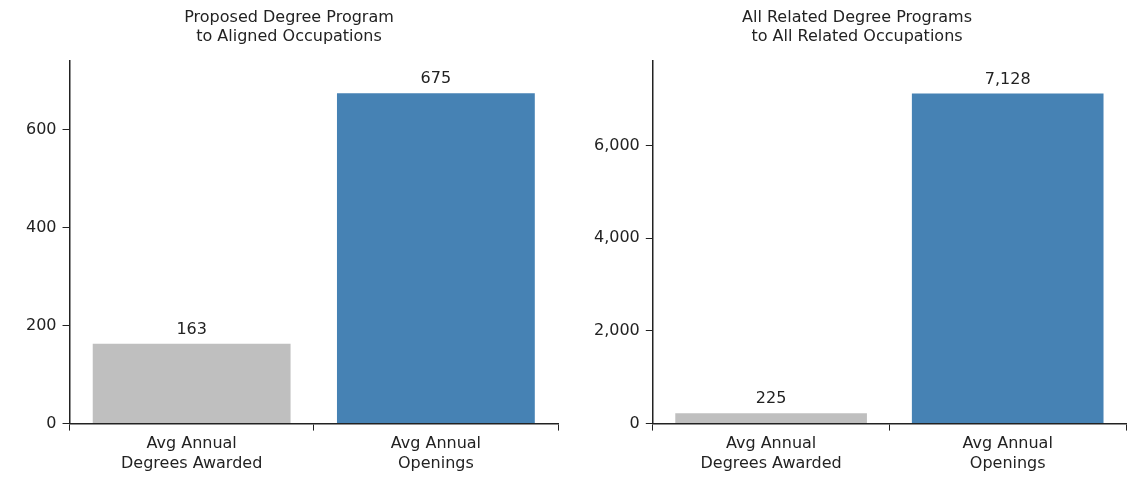 This screenshot has width=1137, height=481. What do you see at coordinates (41, 129) in the screenshot?
I see `y-tick-label: 600` at bounding box center [41, 129].